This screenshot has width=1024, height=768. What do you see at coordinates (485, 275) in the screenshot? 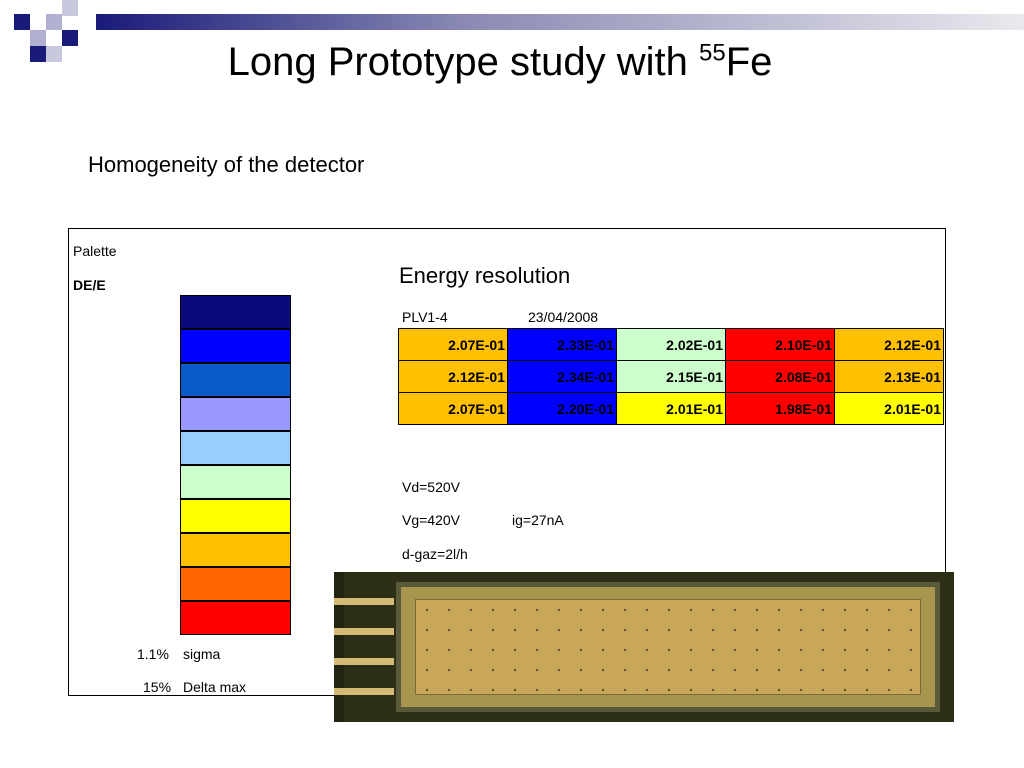
I see `energy-heading: Energy resolution` at bounding box center [485, 275].